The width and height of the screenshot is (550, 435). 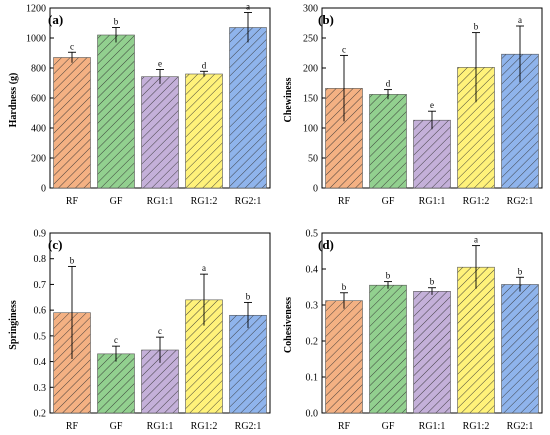 I want to click on panel-label-d: (d), so click(x=326, y=244).